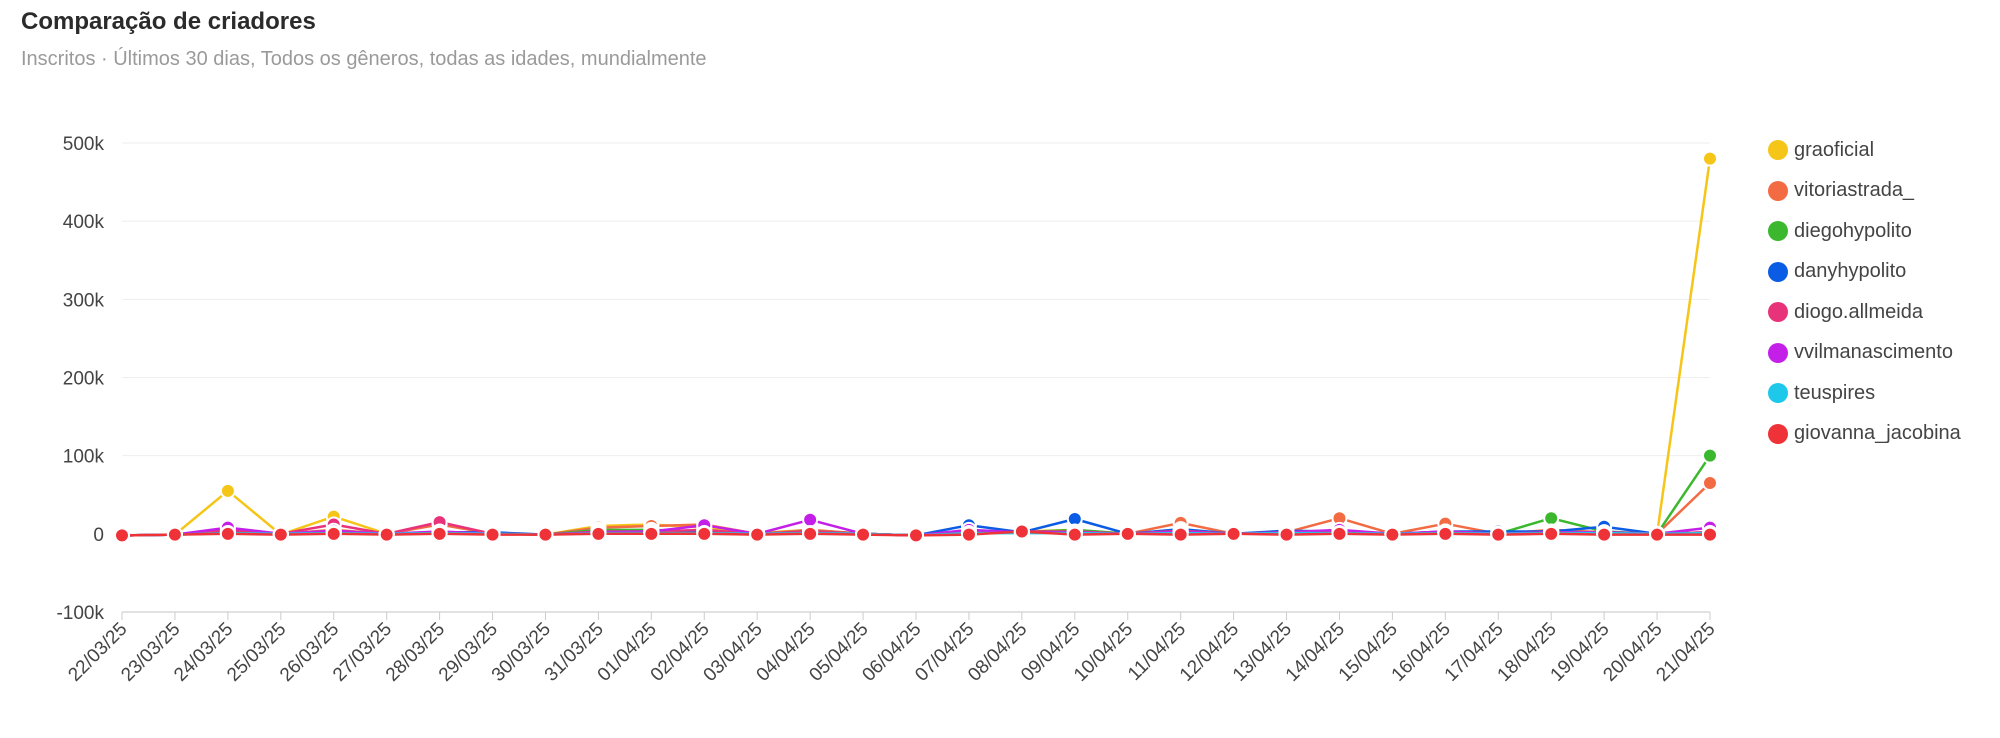 This screenshot has height=738, width=2000. I want to click on x-tick-label: 21/04/25, so click(1685, 652).